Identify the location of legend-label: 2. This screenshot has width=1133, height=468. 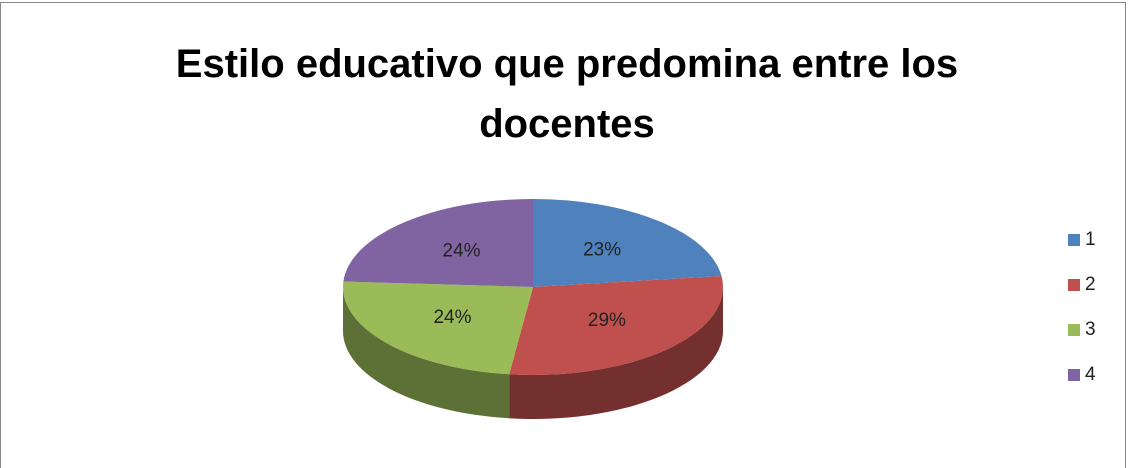
(1090, 284).